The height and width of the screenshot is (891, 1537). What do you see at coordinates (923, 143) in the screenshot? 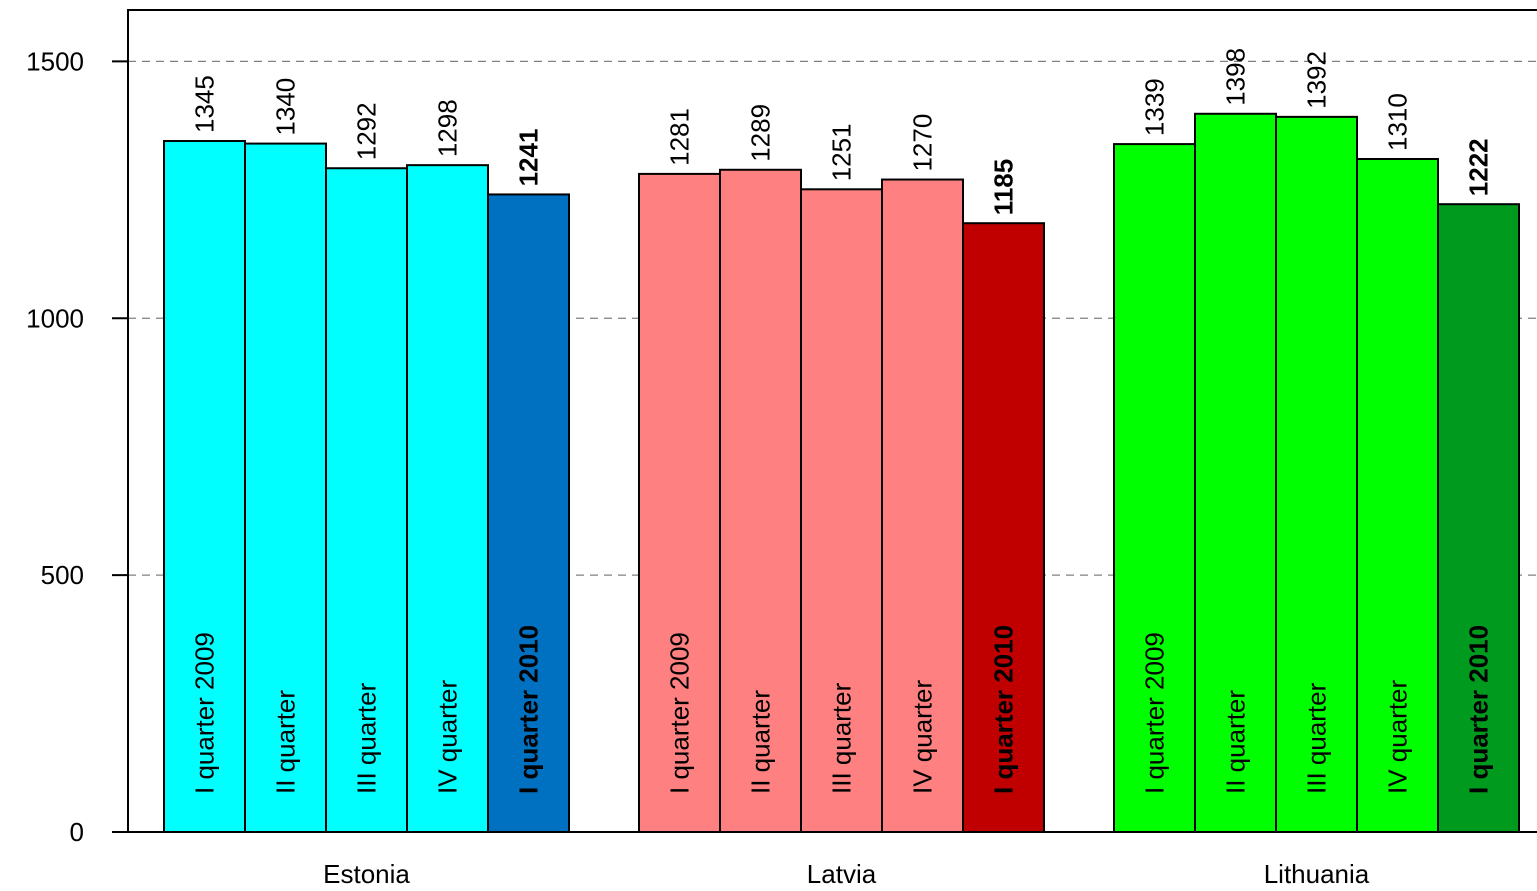
I see `value-label: 1270` at bounding box center [923, 143].